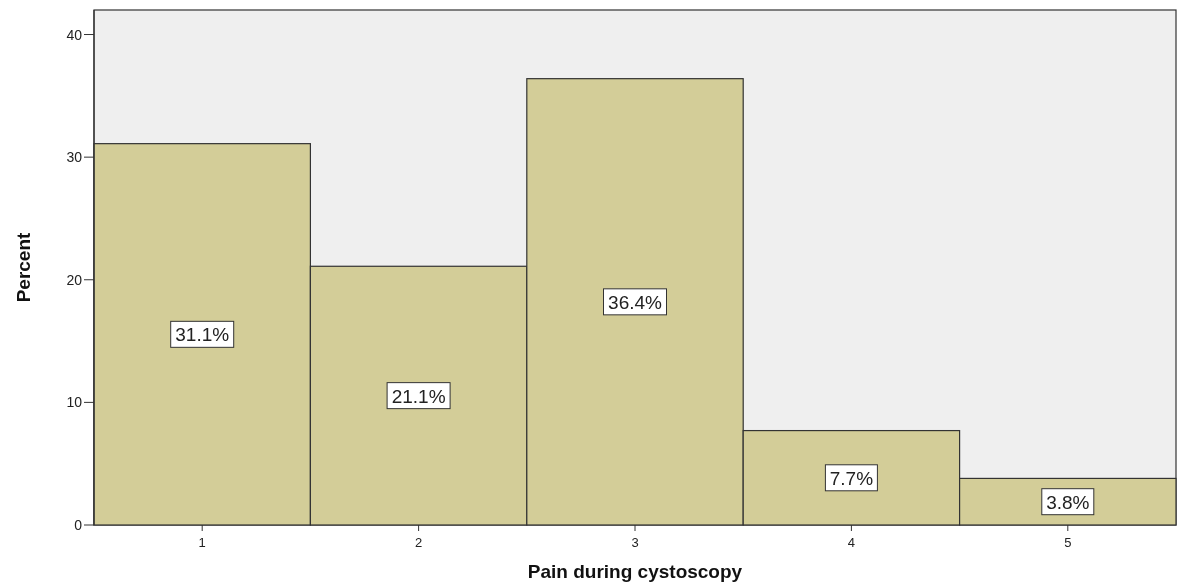 This screenshot has height=588, width=1182. I want to click on x-tick-label: 4, so click(851, 542).